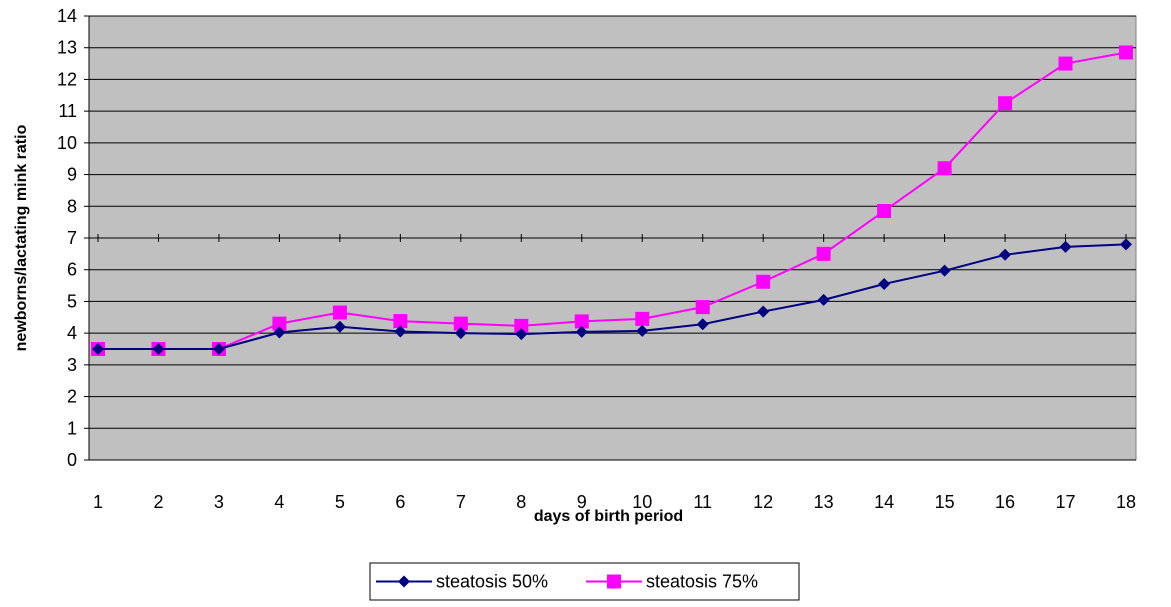 Image resolution: width=1171 pixels, height=607 pixels. I want to click on x-tick-label-11: 12, so click(763, 502).